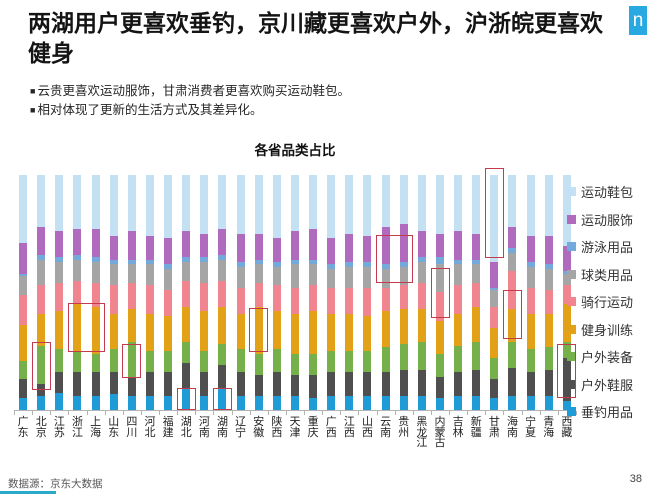  What do you see at coordinates (607, 275) in the screenshot?
I see `legend-label: 球类用品` at bounding box center [607, 275].